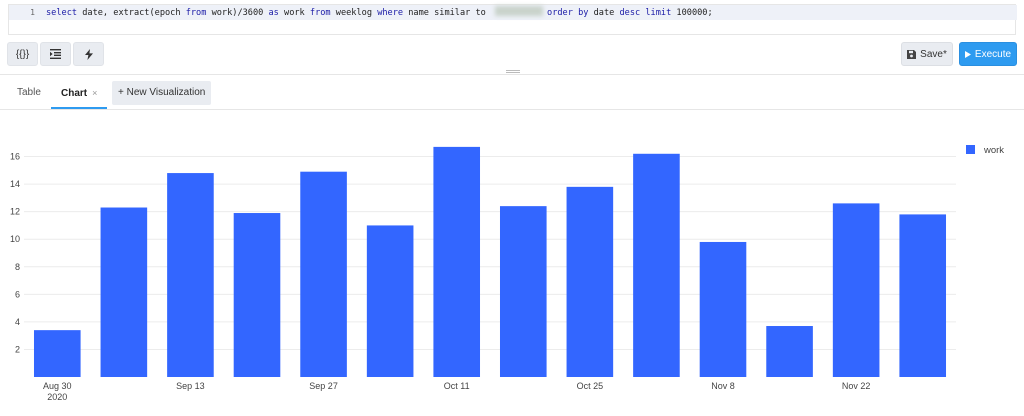 This screenshot has height=416, width=1024. I want to click on tab-label: Table, so click(29, 92).